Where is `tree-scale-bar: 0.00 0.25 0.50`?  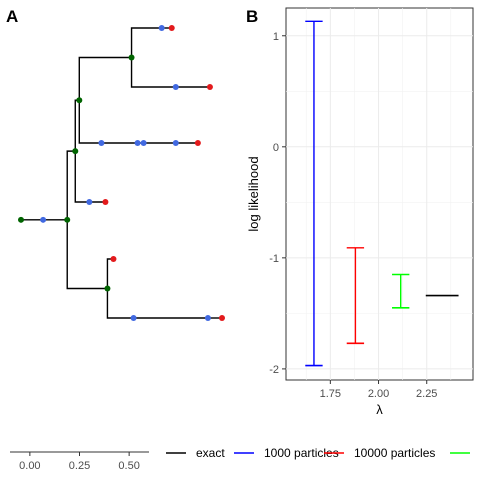 tree-scale-bar: 0.00 0.25 0.50 is located at coordinates (79, 461).